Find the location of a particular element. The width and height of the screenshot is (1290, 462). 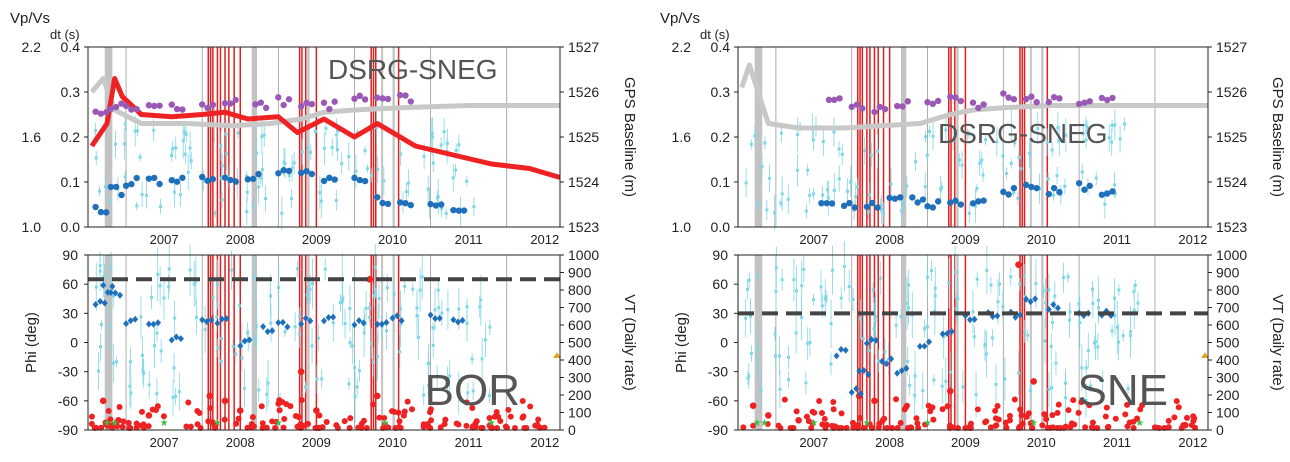

x-tick-label: 2009 is located at coordinates (316, 442).